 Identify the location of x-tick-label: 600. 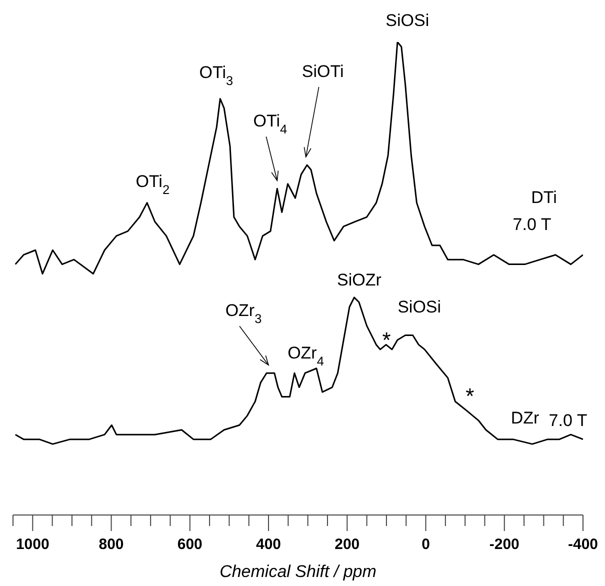
(189, 544).